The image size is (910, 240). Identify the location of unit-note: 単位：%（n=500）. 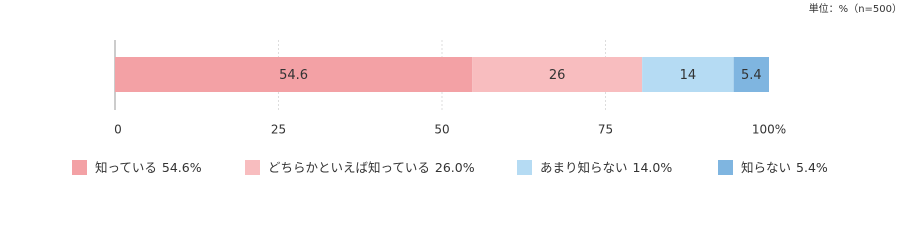
(855, 8).